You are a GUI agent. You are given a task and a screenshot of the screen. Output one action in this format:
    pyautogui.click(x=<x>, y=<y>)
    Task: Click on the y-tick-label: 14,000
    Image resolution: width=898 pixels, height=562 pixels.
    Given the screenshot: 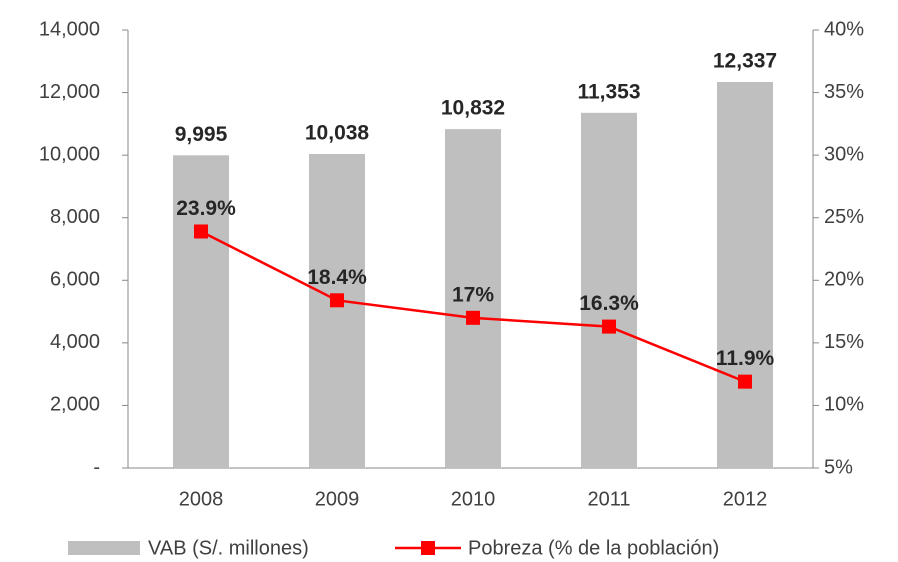 What is the action you would take?
    pyautogui.click(x=69, y=29)
    